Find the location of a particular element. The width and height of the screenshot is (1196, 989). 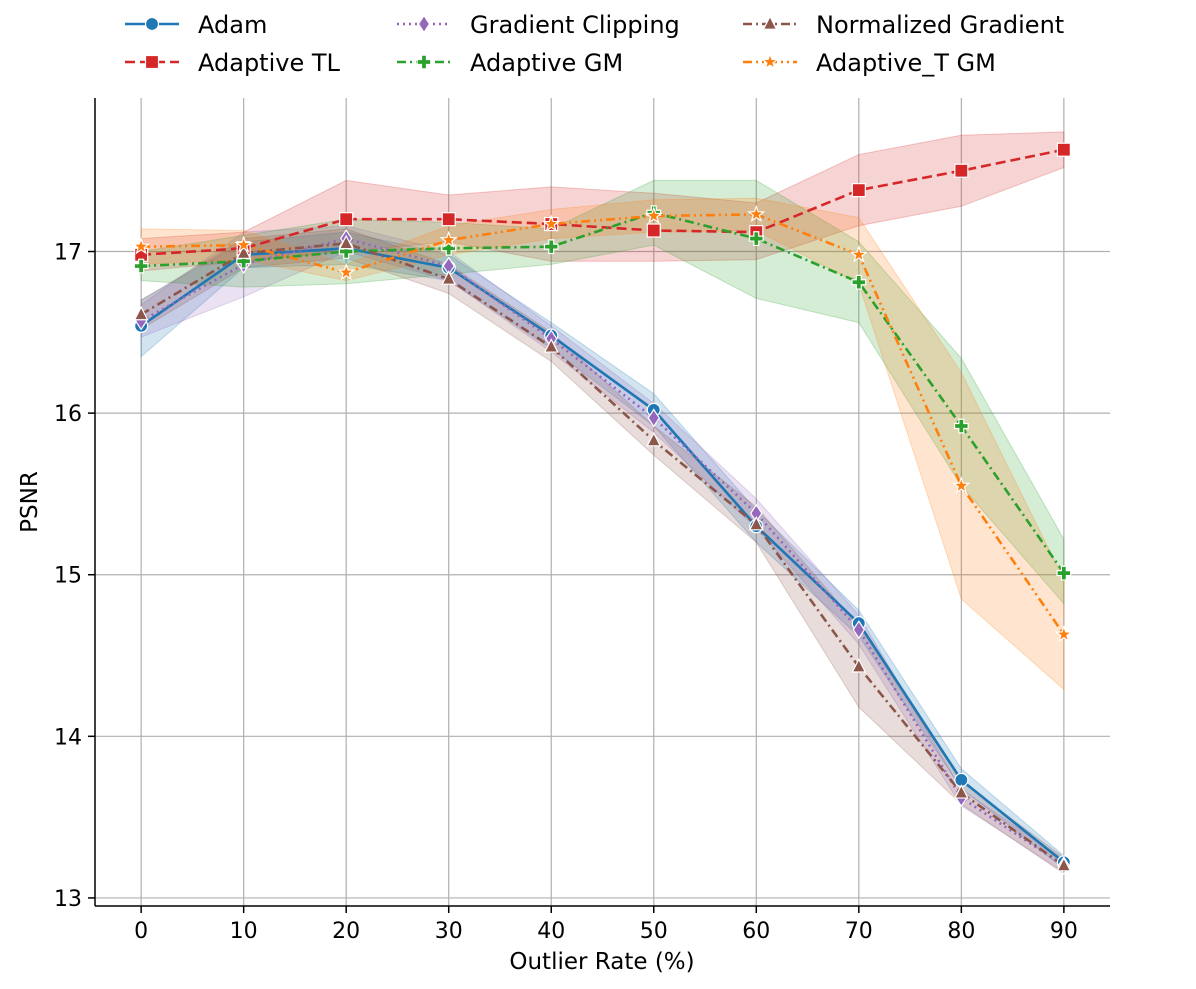

y-tick-label: 16 is located at coordinates (68, 414).